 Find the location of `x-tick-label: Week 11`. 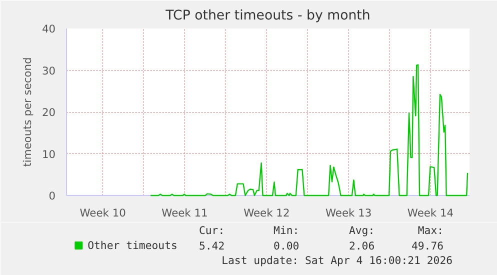

x-tick-label: Week 11 is located at coordinates (185, 213).